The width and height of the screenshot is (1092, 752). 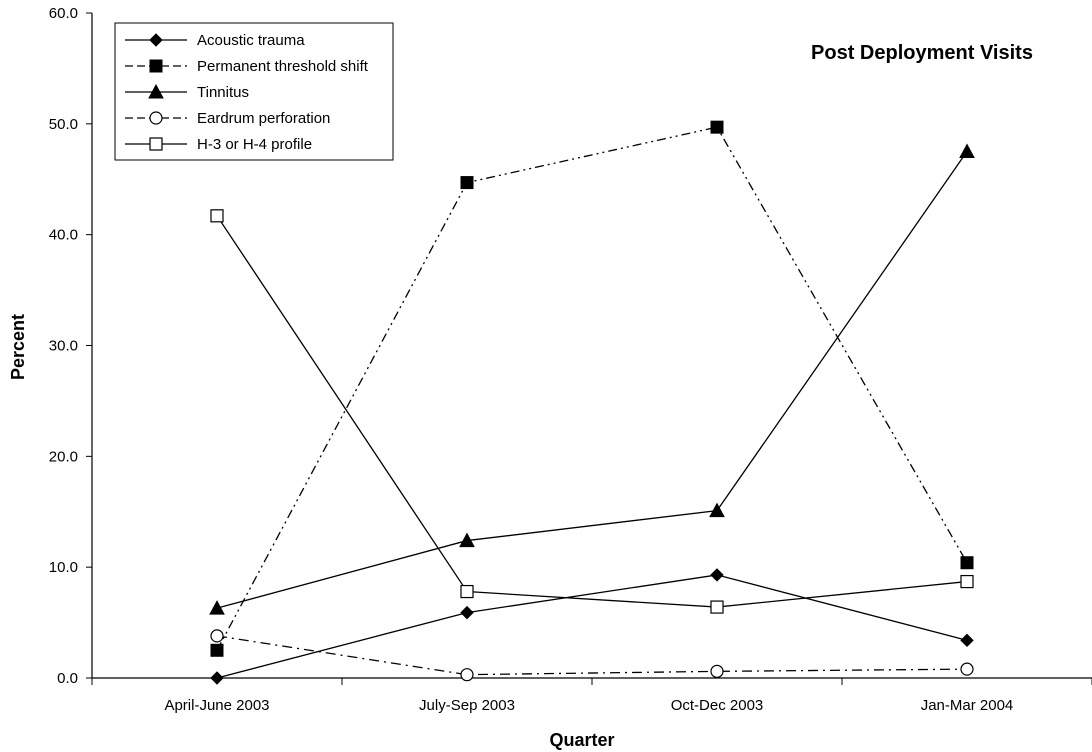 I want to click on y-tick-label: 10.0, so click(x=63, y=567).